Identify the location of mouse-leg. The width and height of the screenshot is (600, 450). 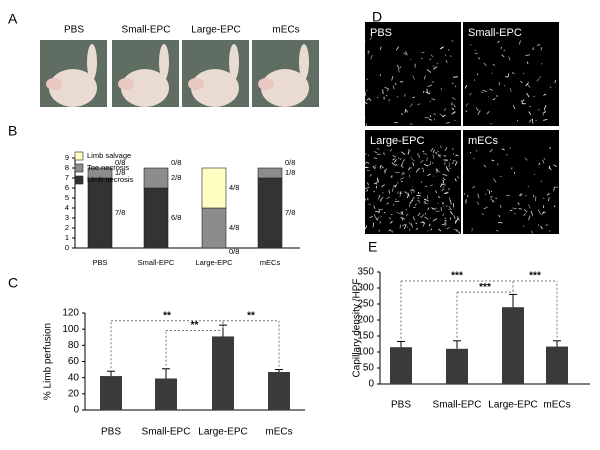
(196, 84).